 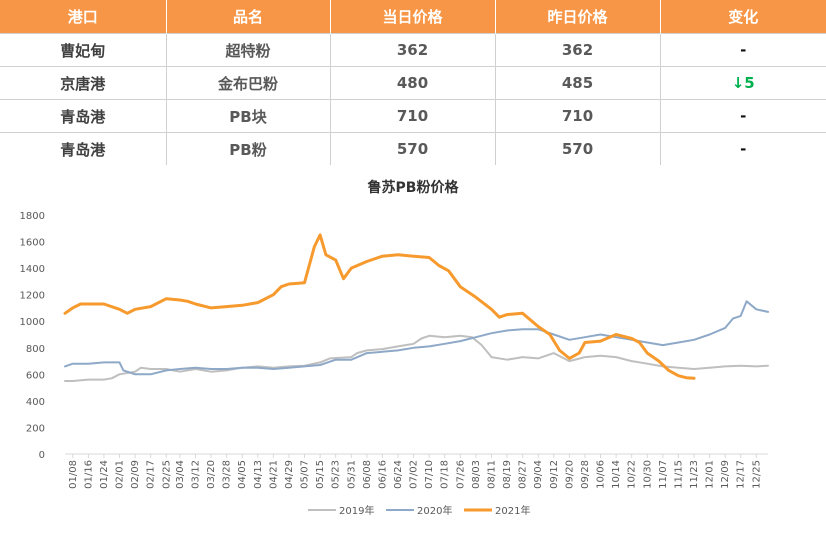 I want to click on chart-legend: 2019年 2020年 2021年, so click(x=419, y=510).